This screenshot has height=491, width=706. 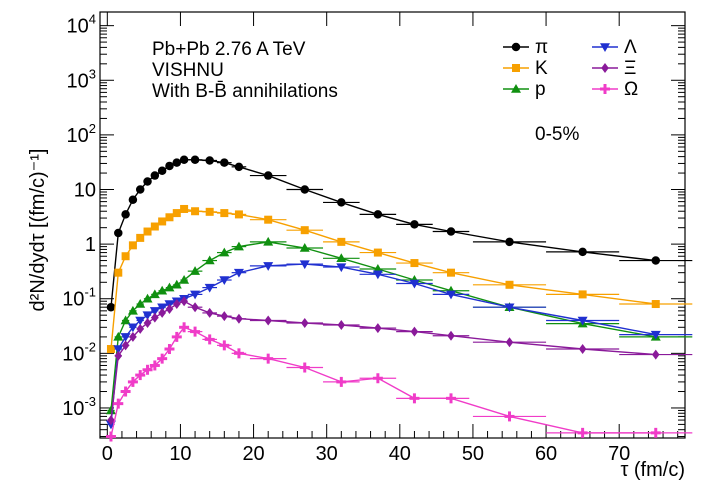 I want to click on annotation-model: VISHNU, so click(x=188, y=70).